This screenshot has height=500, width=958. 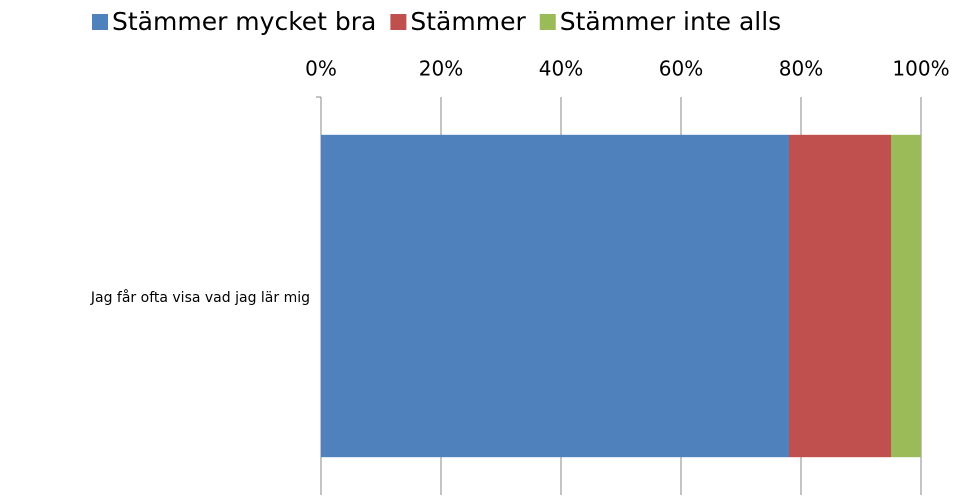 I want to click on y-tick-label: Jag får ofta visa vad jag lär mig, so click(x=200, y=297).